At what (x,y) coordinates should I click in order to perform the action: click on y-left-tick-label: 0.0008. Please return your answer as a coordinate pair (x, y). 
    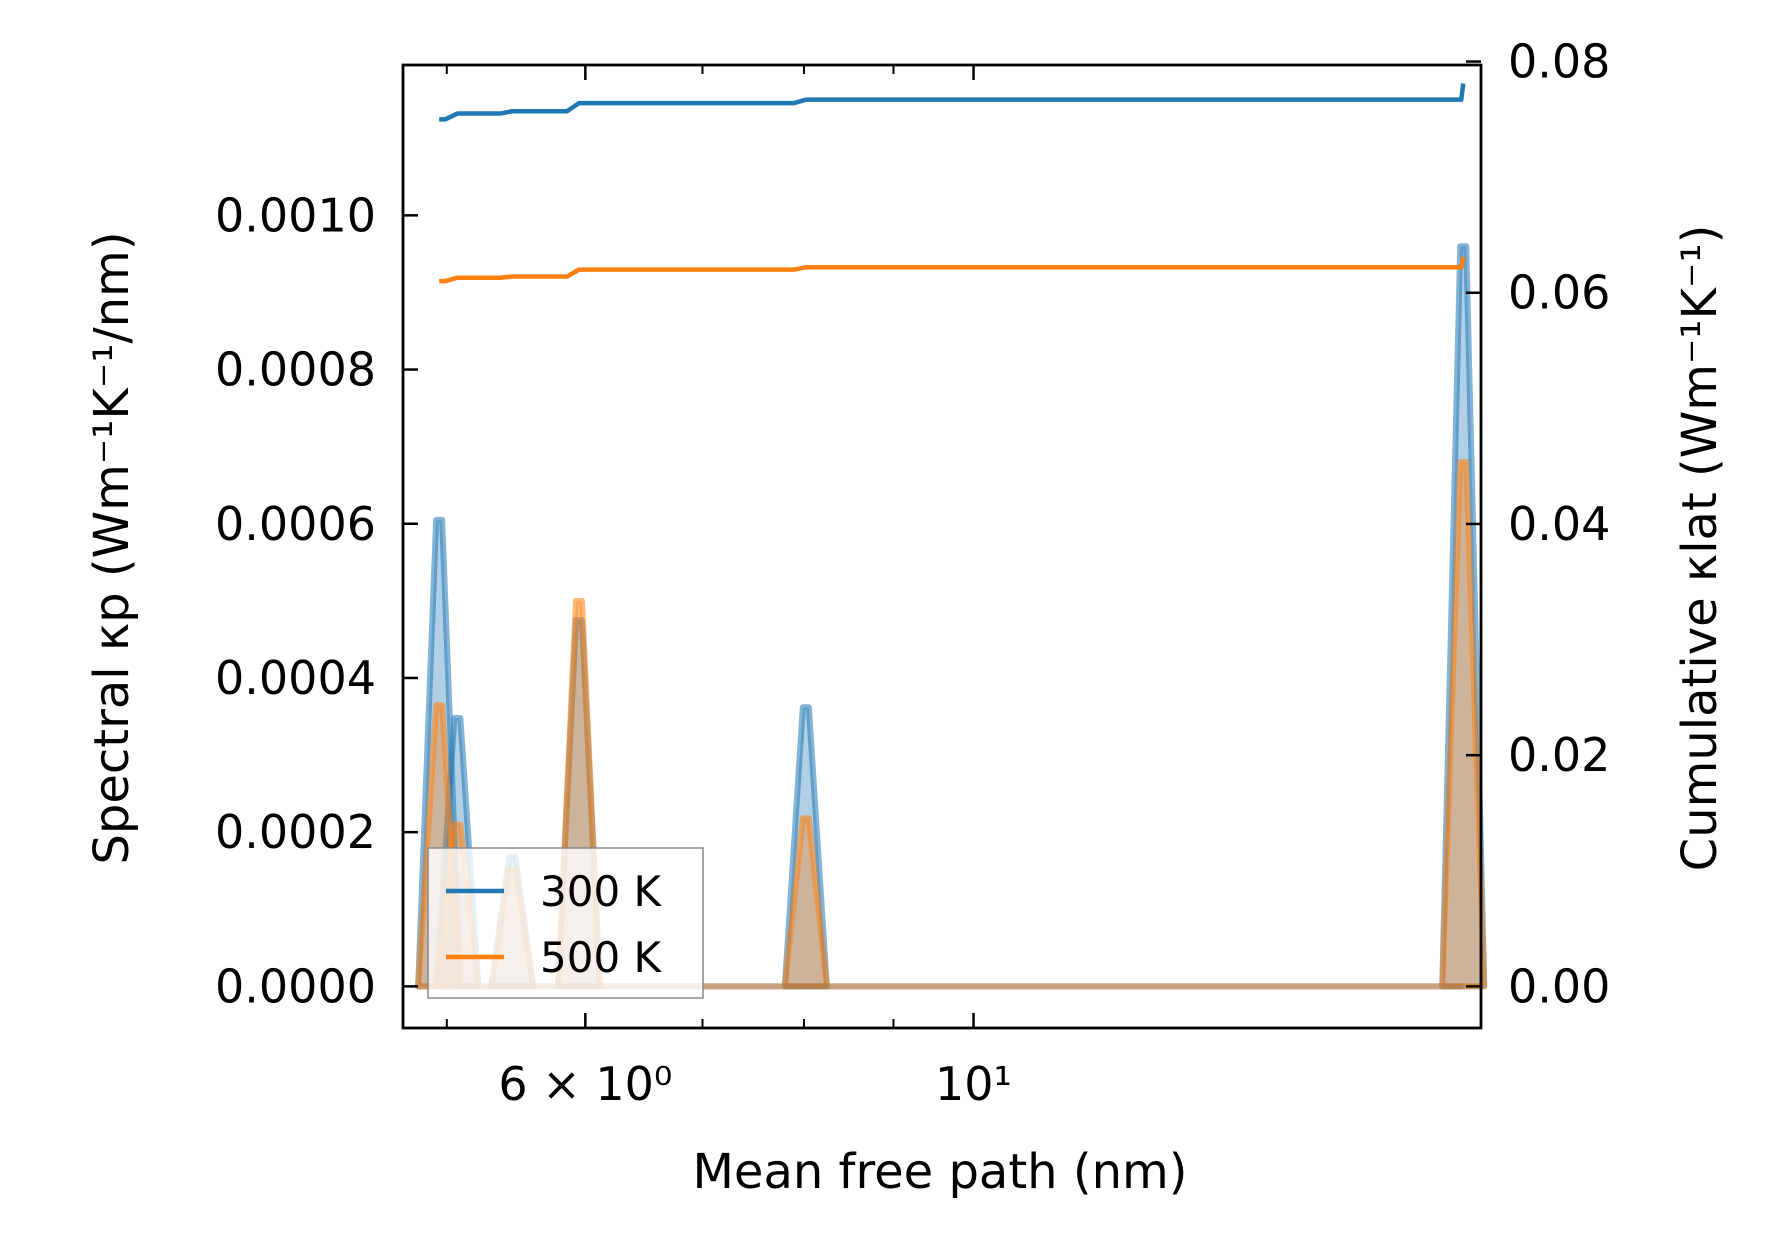
    Looking at the image, I should click on (295, 370).